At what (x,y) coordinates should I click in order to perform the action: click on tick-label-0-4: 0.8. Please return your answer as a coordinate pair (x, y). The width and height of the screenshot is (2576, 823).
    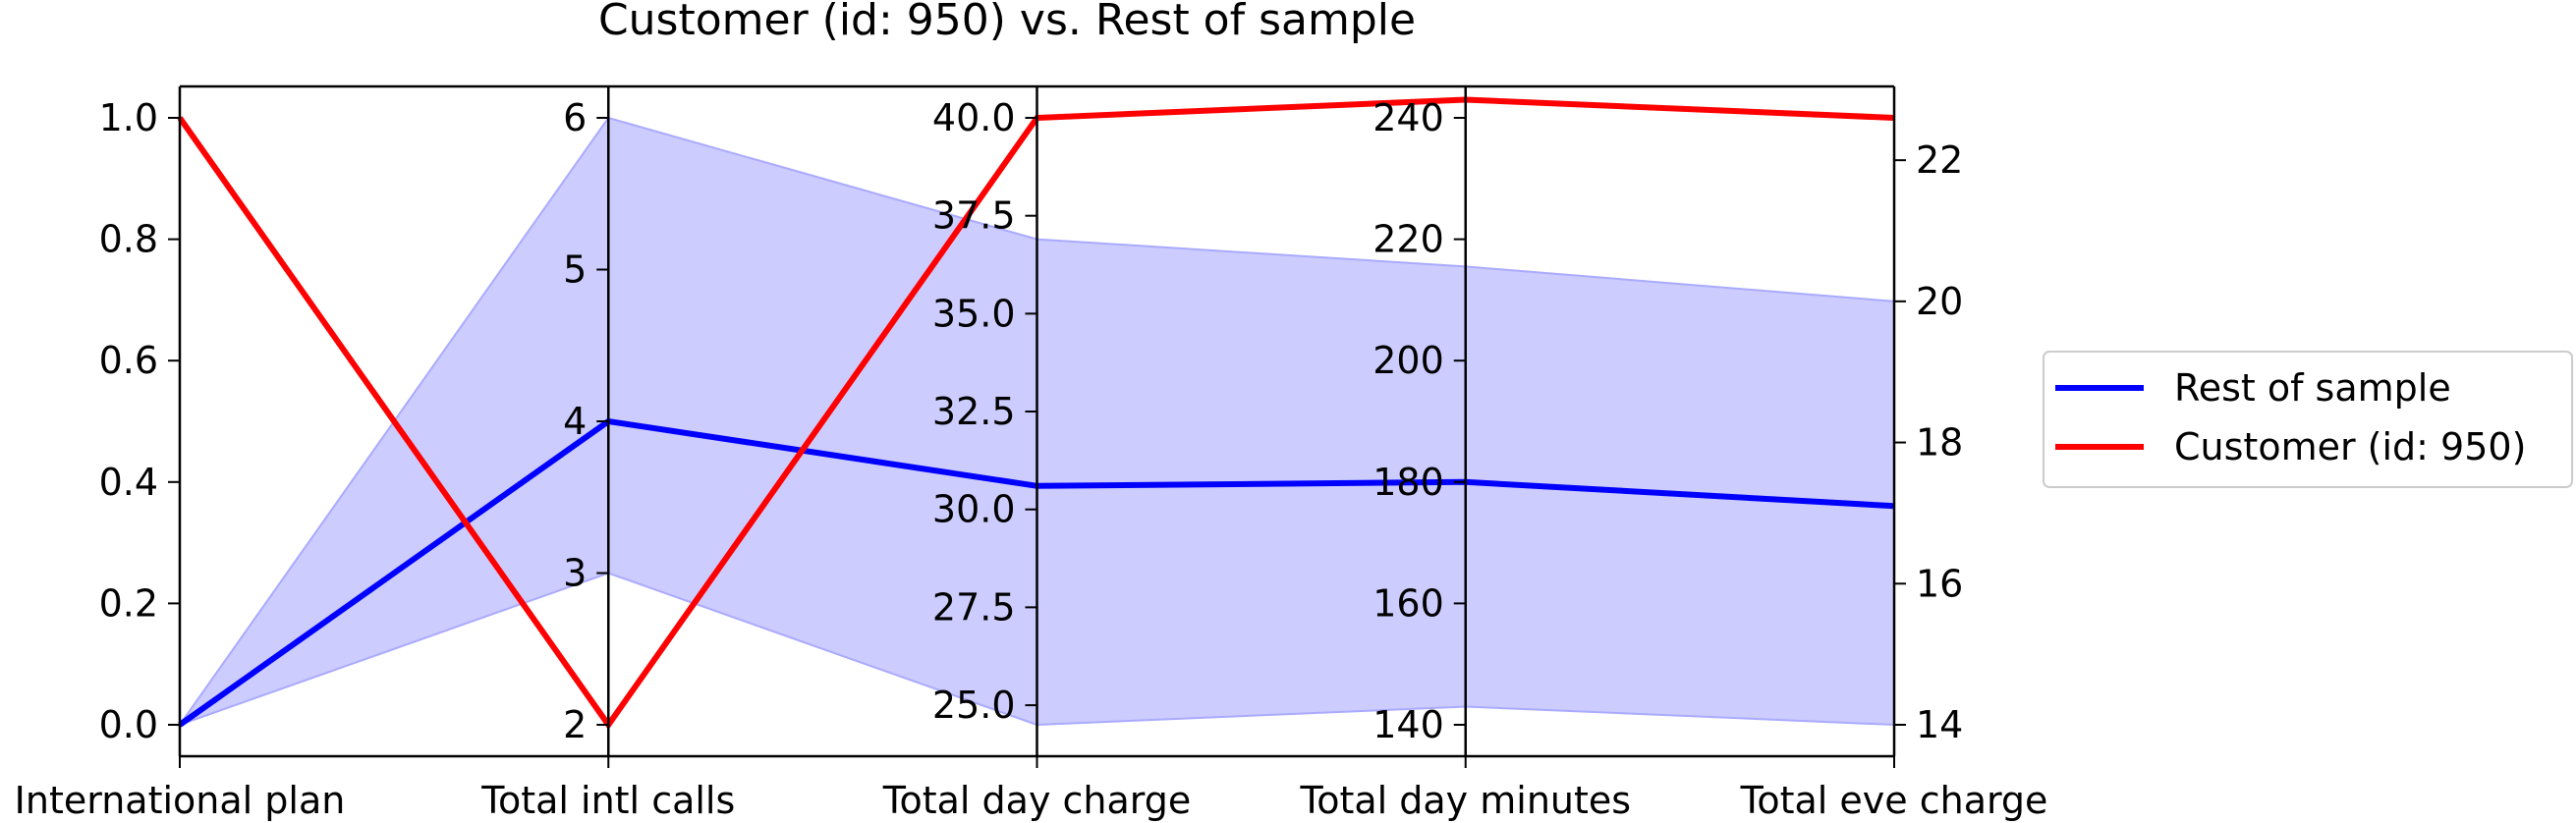
    Looking at the image, I should click on (128, 240).